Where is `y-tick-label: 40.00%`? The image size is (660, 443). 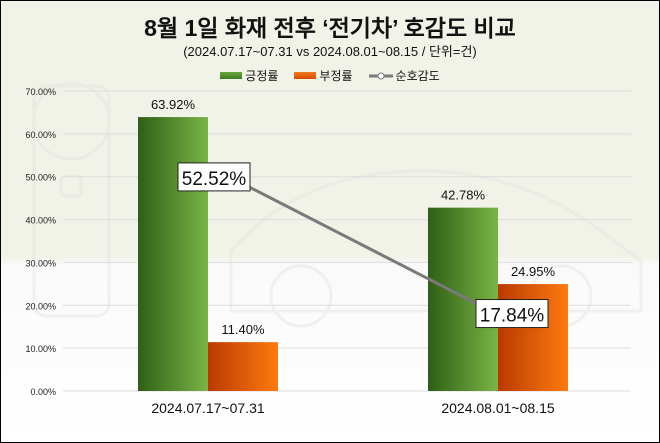
y-tick-label: 40.00% is located at coordinates (40, 221).